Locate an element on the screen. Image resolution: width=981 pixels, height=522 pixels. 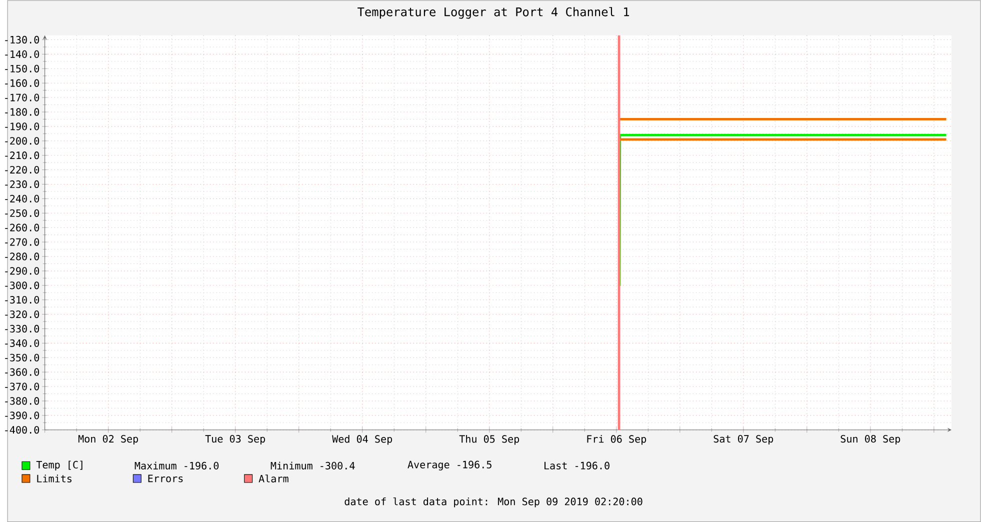
y-tick-label: -280.0 is located at coordinates (22, 256).